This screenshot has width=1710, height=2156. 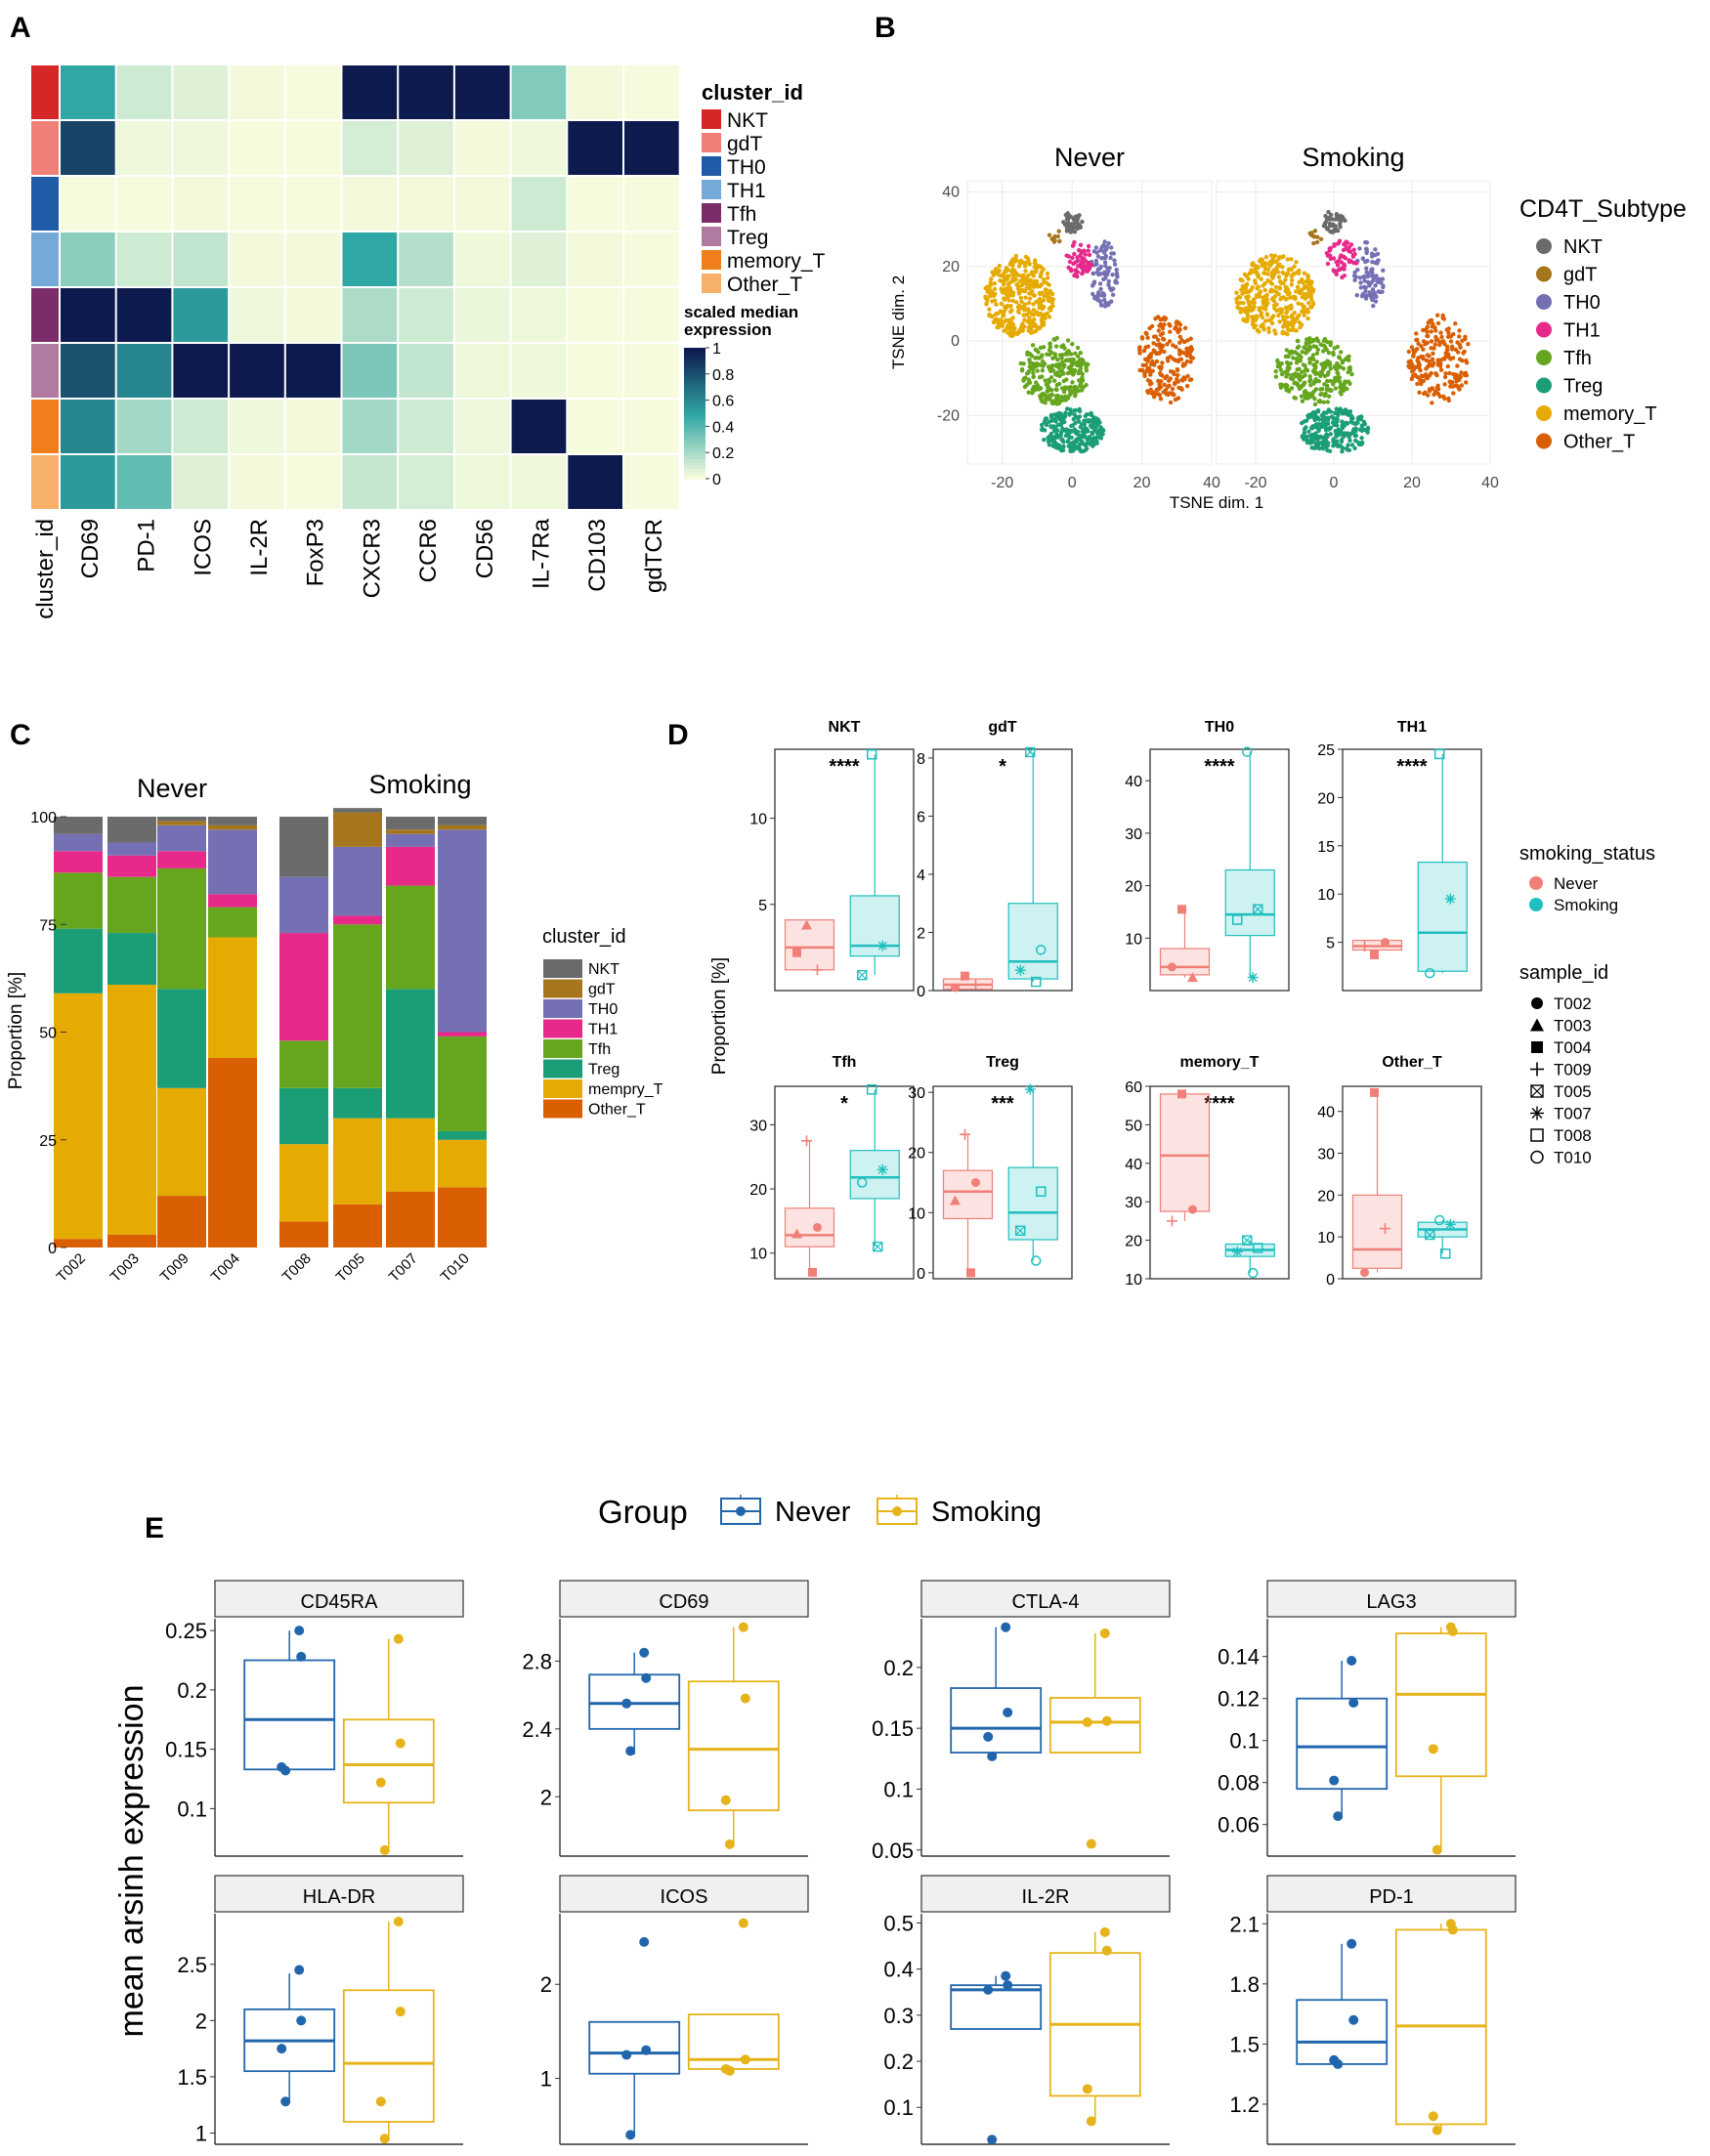 What do you see at coordinates (192, 1691) in the screenshot?
I see `expr-y-tick-label: 0.2` at bounding box center [192, 1691].